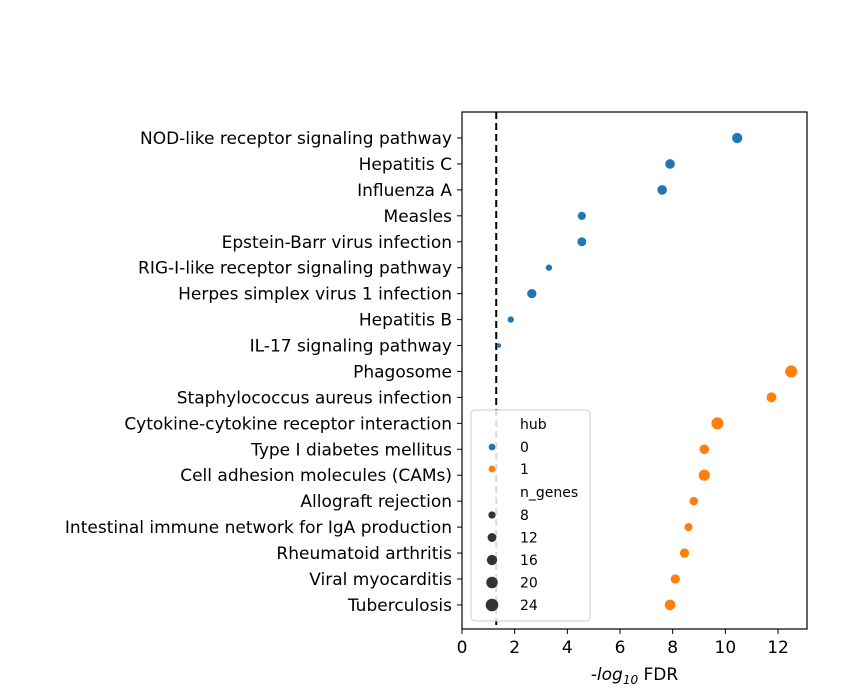  What do you see at coordinates (524, 516) in the screenshot?
I see `legend-size-label: 8` at bounding box center [524, 516].